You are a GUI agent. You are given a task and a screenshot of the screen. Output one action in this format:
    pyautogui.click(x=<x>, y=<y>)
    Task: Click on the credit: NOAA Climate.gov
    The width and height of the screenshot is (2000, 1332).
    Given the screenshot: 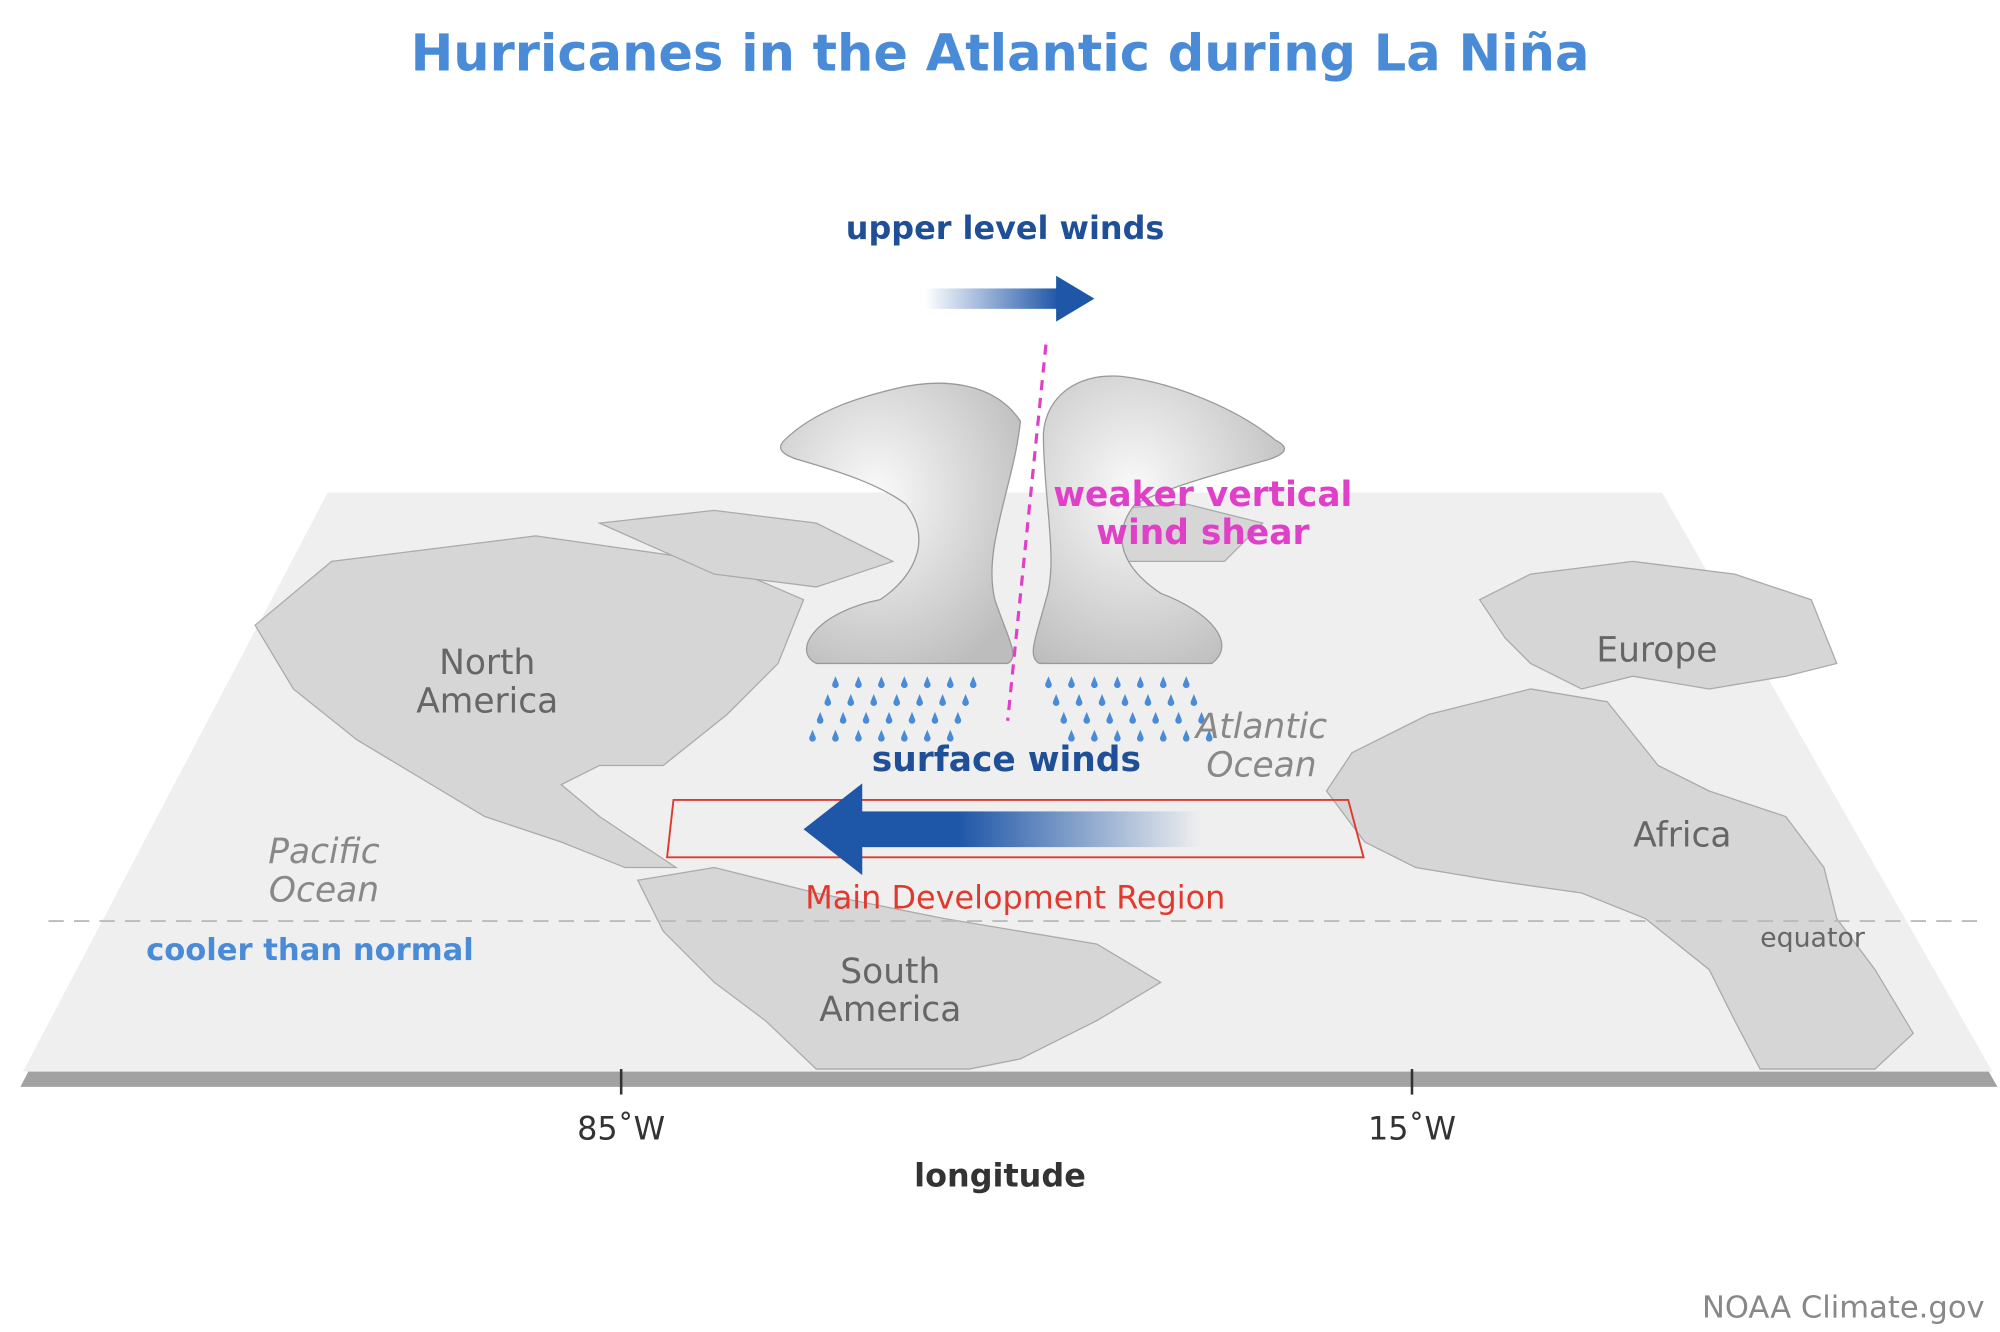 What is the action you would take?
    pyautogui.click(x=1843, y=1307)
    